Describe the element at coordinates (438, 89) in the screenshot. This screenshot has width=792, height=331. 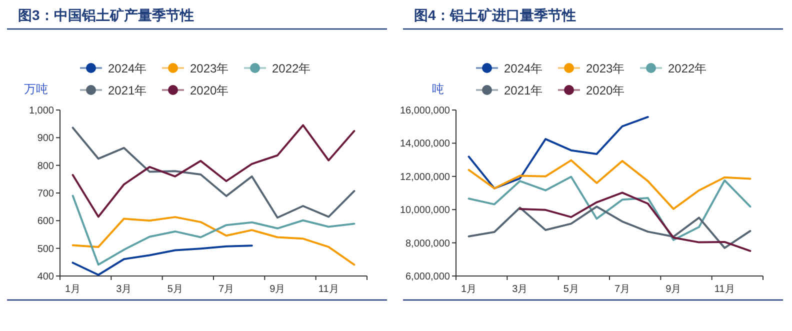
I see `y-axis-title: 吨` at that location.